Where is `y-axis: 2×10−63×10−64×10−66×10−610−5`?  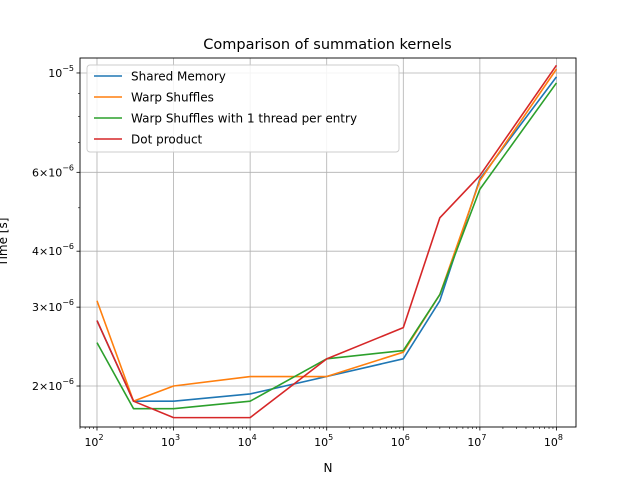 y-axis: 2×10−63×10−64×10−66×10−610−5 is located at coordinates (56, 228).